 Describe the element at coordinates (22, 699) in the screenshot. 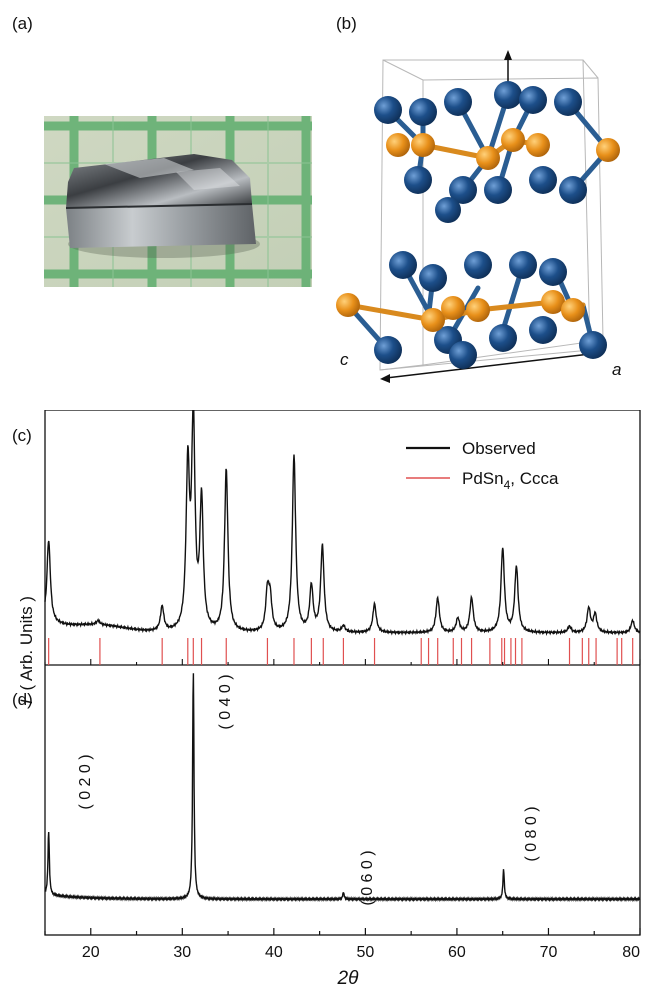

I see `panel-label-d: (d)` at that location.